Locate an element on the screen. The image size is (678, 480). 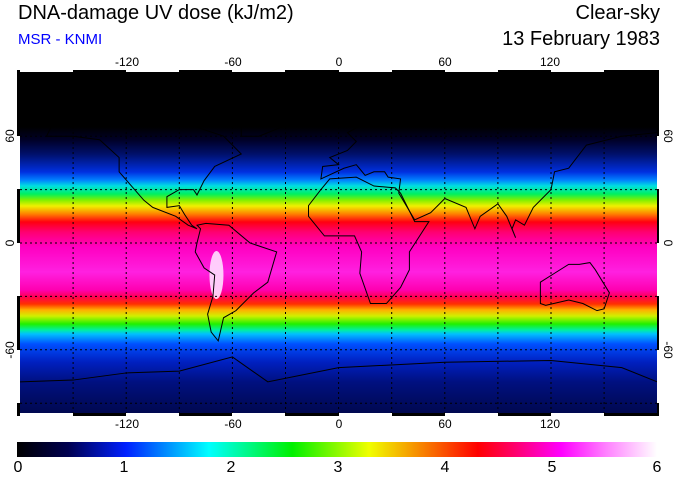
colorbar-label: 2 is located at coordinates (231, 467).